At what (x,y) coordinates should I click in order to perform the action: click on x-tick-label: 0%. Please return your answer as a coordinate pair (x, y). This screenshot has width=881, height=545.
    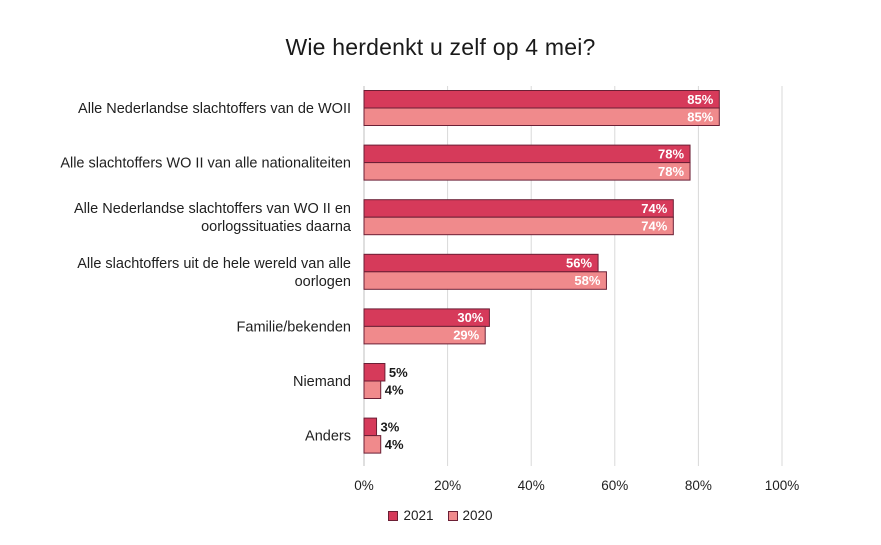
    Looking at the image, I should click on (364, 485).